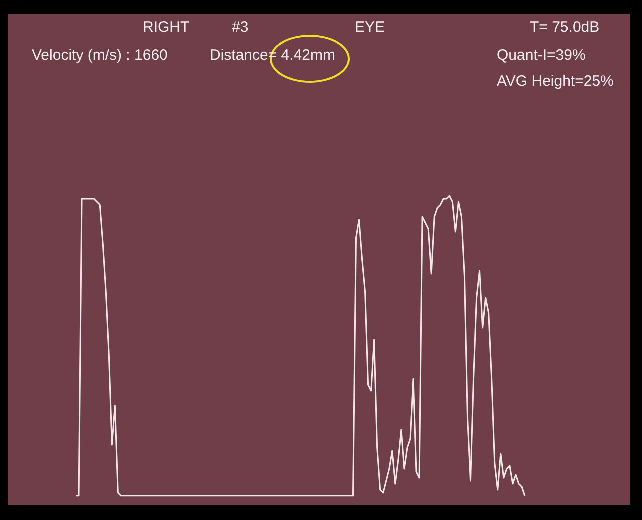 This screenshot has width=642, height=520. I want to click on text: Velocity (m/s) : 1660, so click(100, 55).